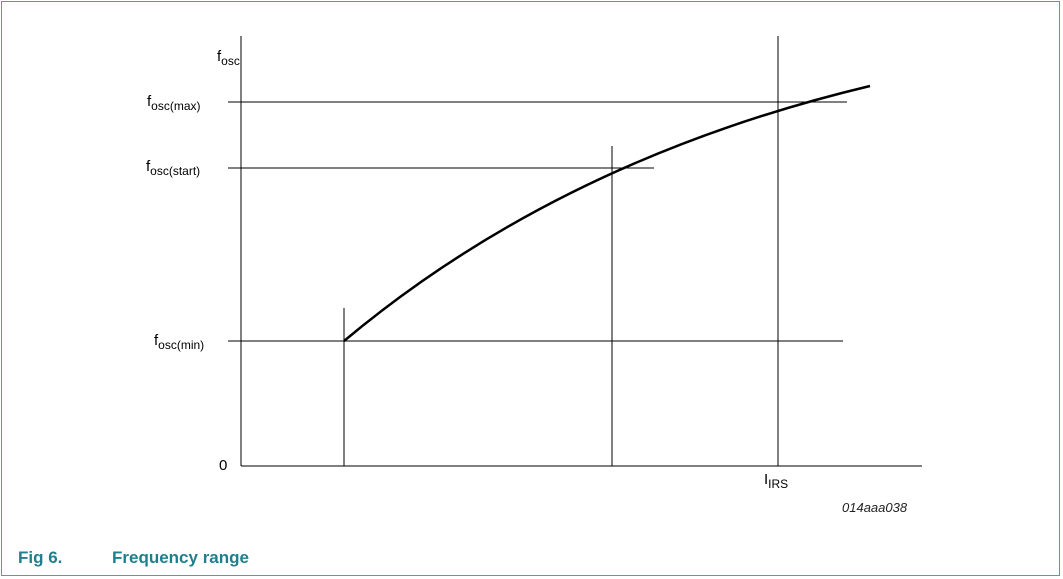 This screenshot has height=579, width=1063. What do you see at coordinates (179, 342) in the screenshot?
I see `level-label-fosc-min: fosc(min)` at bounding box center [179, 342].